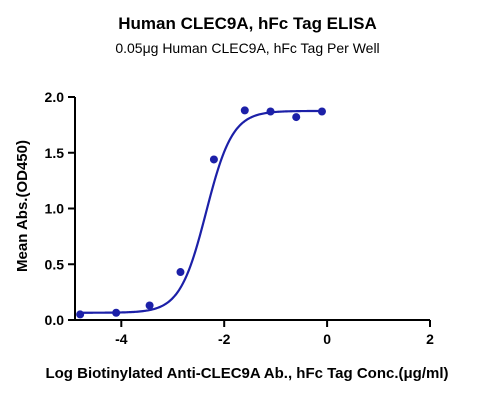  I want to click on y-tick-label: 0.5, so click(55, 264).